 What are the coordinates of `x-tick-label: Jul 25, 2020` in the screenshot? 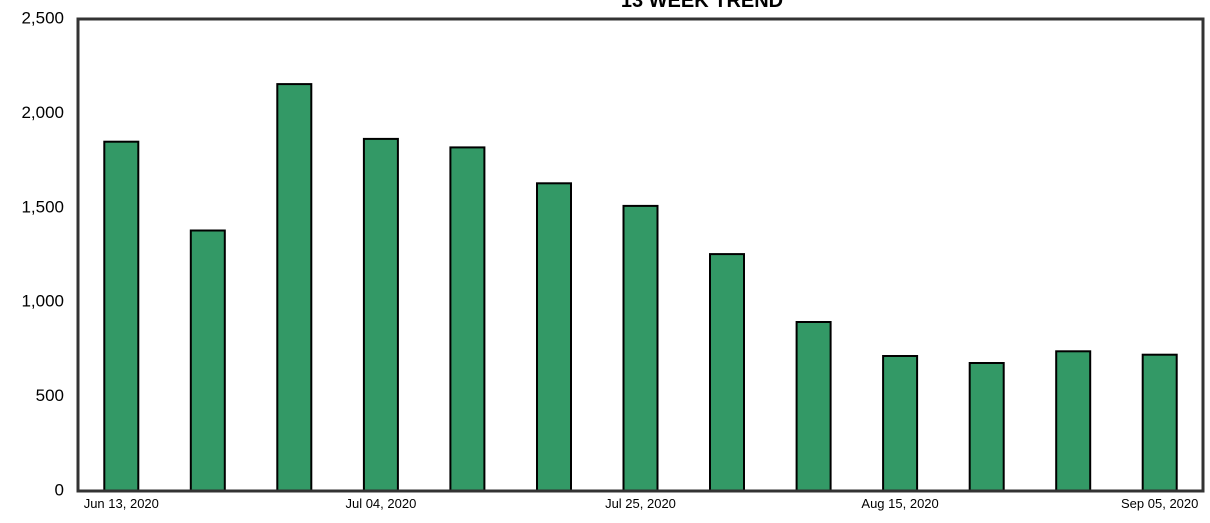 It's located at (640, 503).